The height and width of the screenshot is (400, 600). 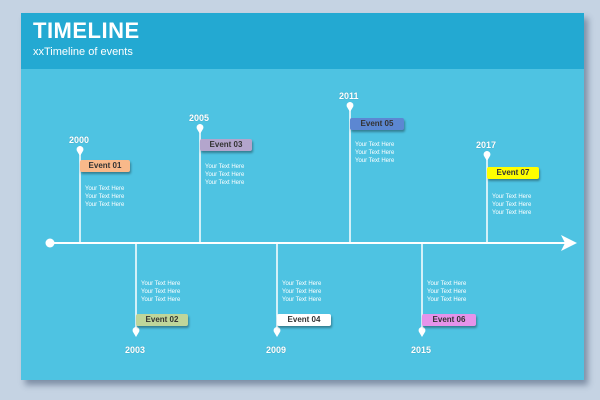 I want to click on event-year: 2017, so click(x=486, y=145).